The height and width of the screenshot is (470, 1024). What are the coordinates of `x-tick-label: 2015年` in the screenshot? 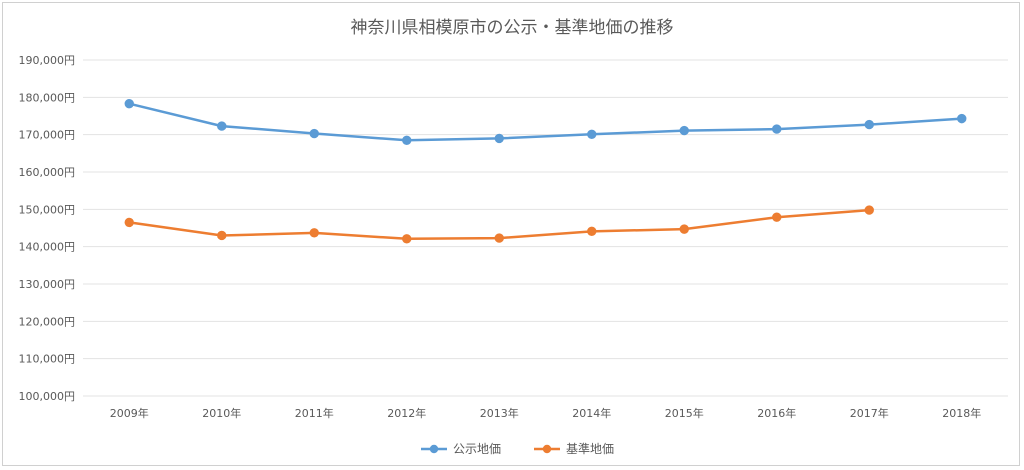 It's located at (684, 413).